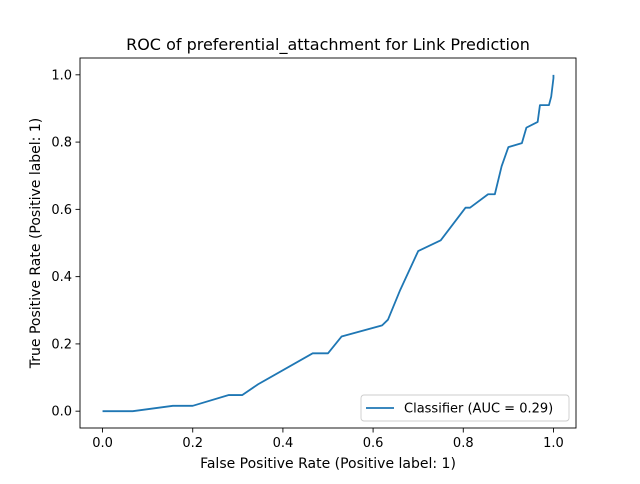  What do you see at coordinates (328, 464) in the screenshot?
I see `x-axis-label: False Positive Rate (Positive label: 1)` at bounding box center [328, 464].